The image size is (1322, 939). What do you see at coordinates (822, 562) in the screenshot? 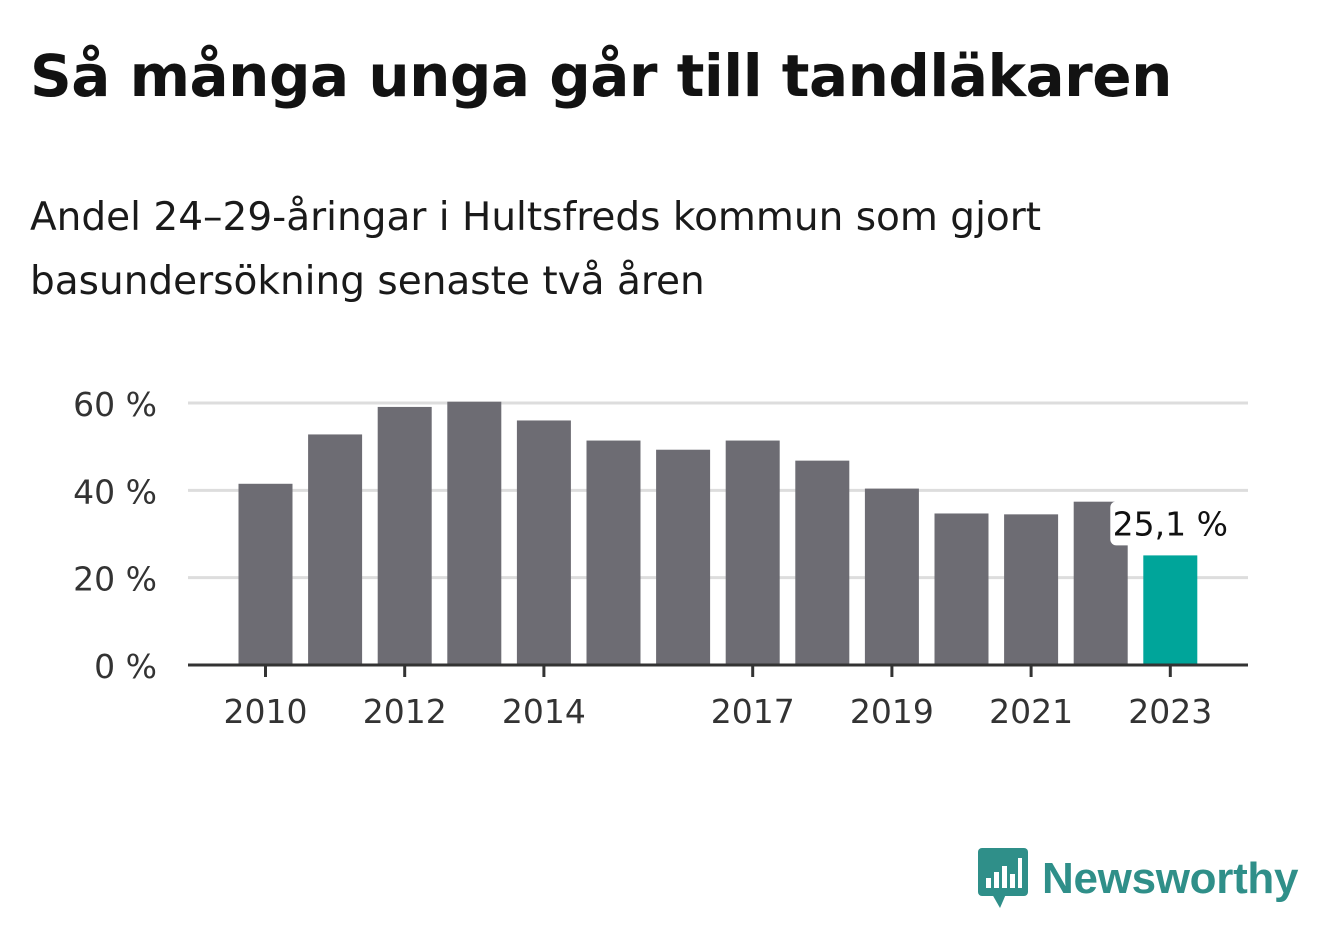
I see `bar-2018` at bounding box center [822, 562].